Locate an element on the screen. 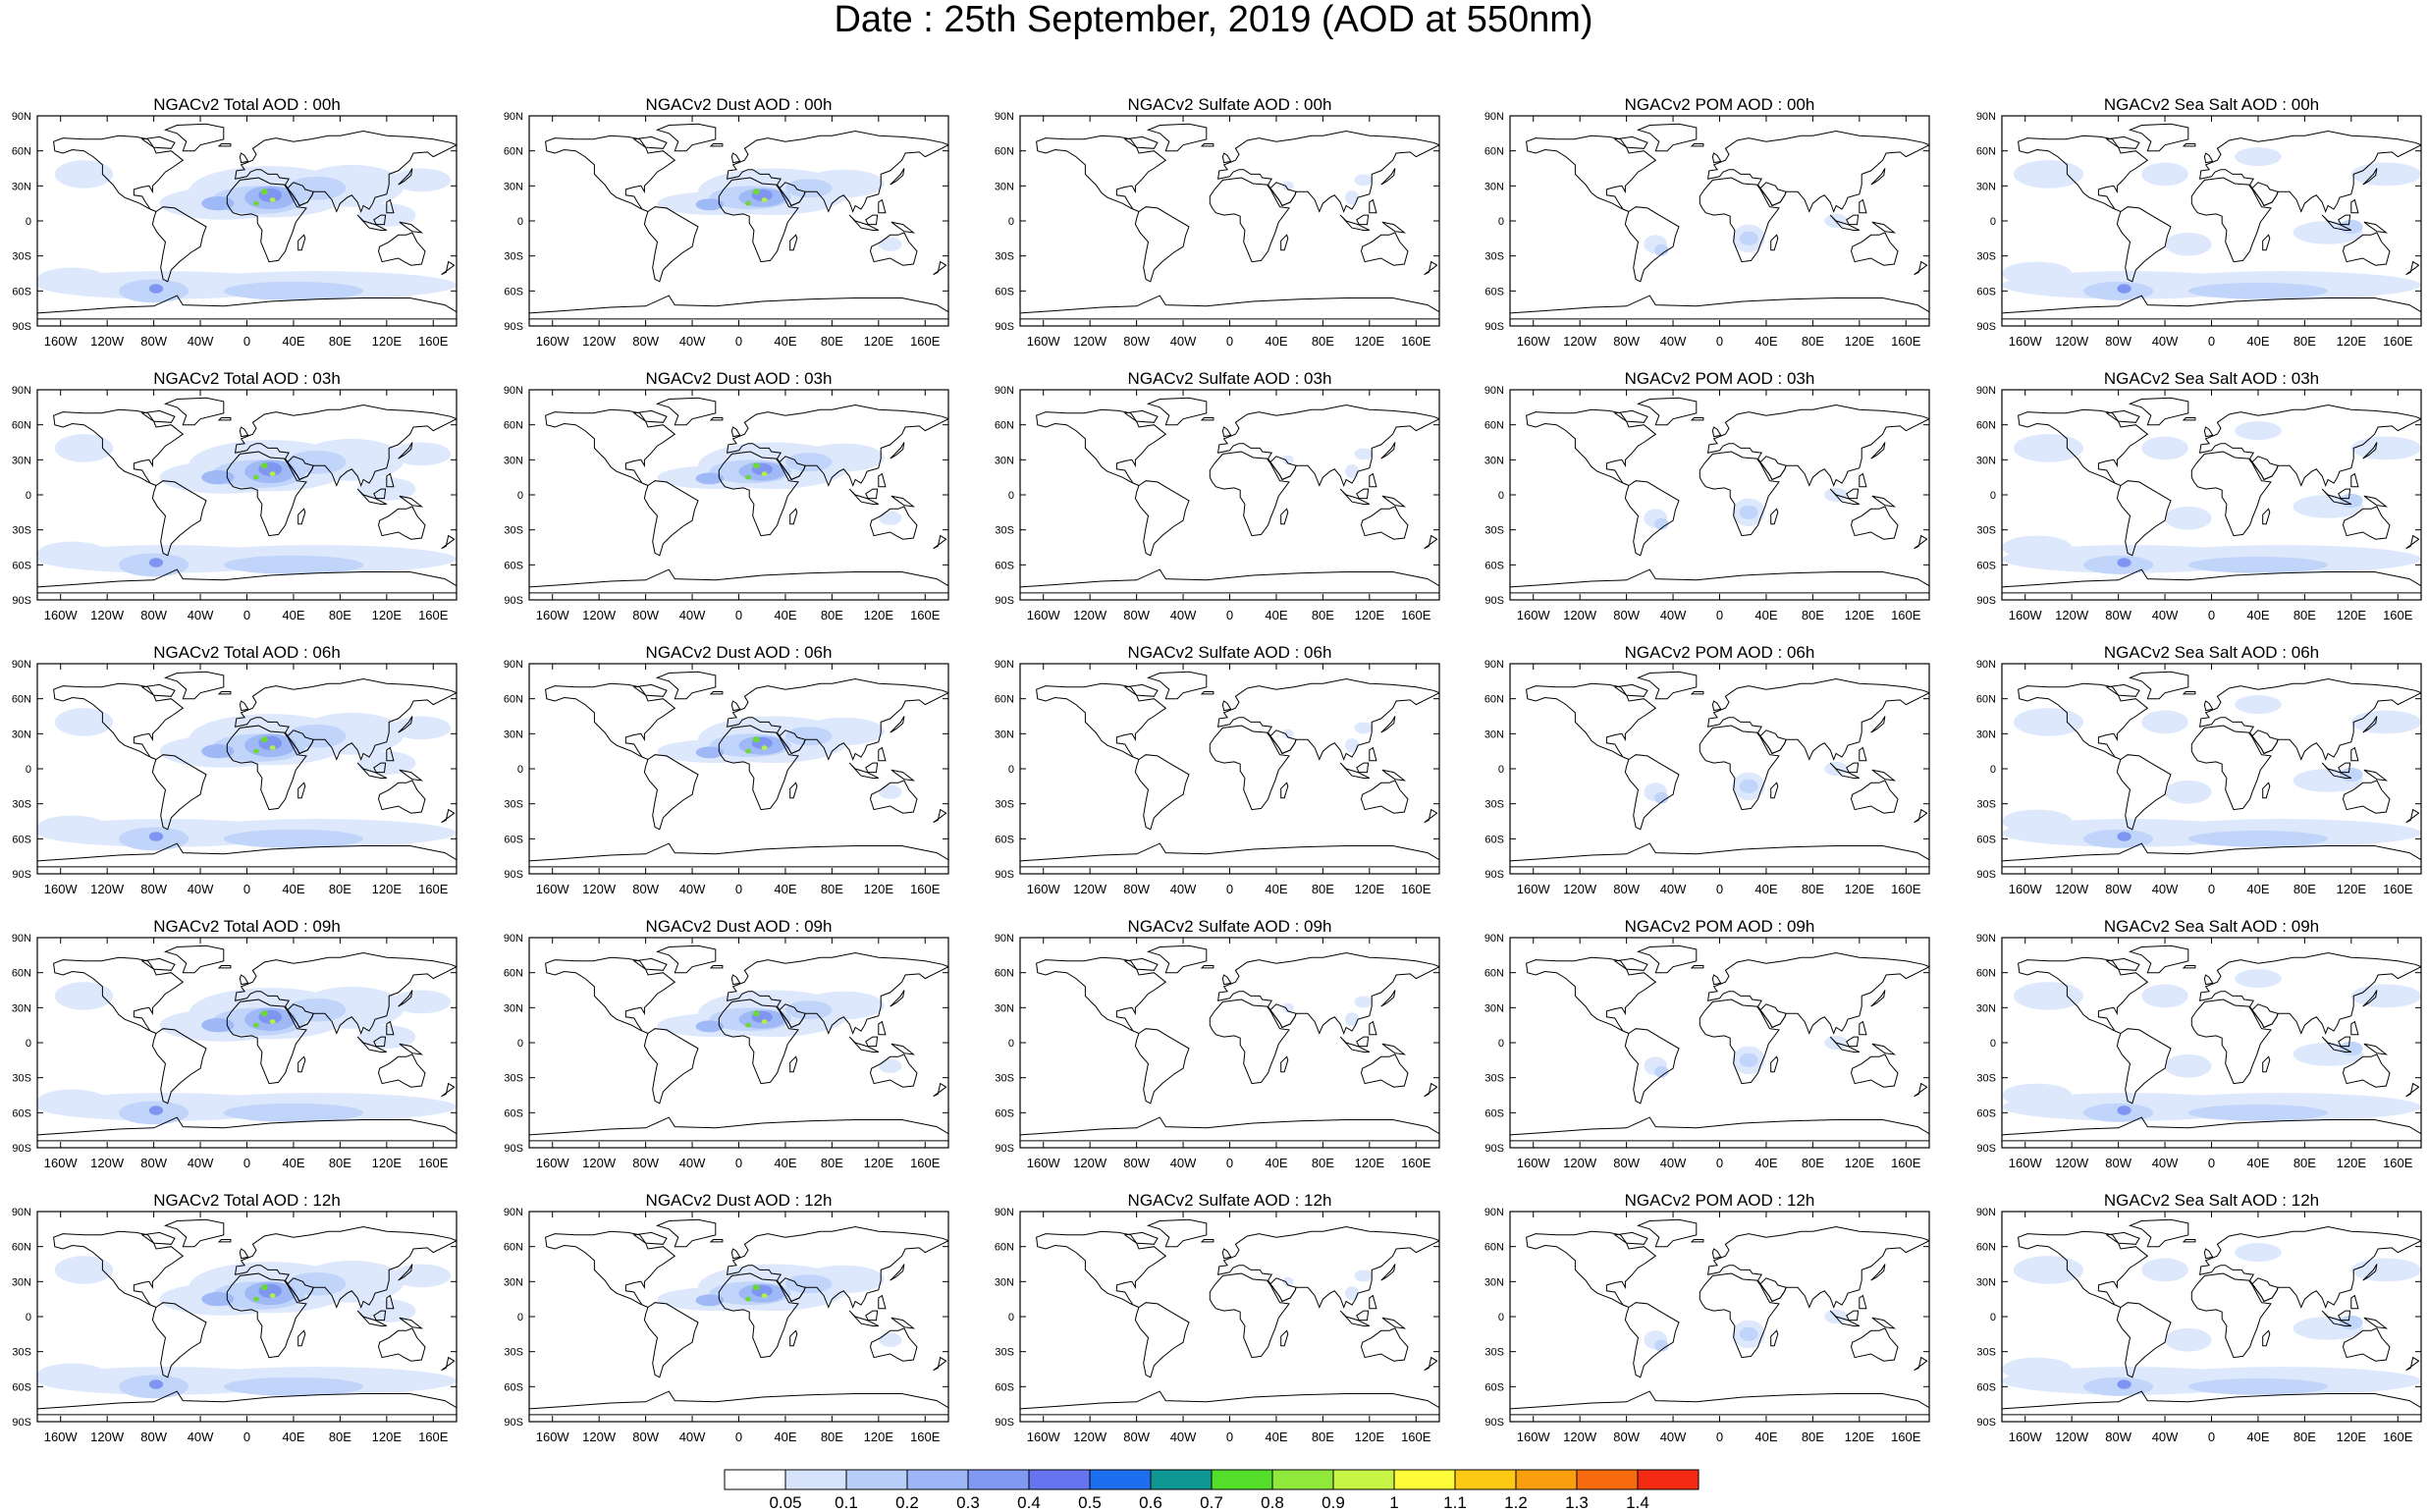 Image resolution: width=2428 pixels, height=1512 pixels. colorbar-label: 1.1 is located at coordinates (1455, 1502).